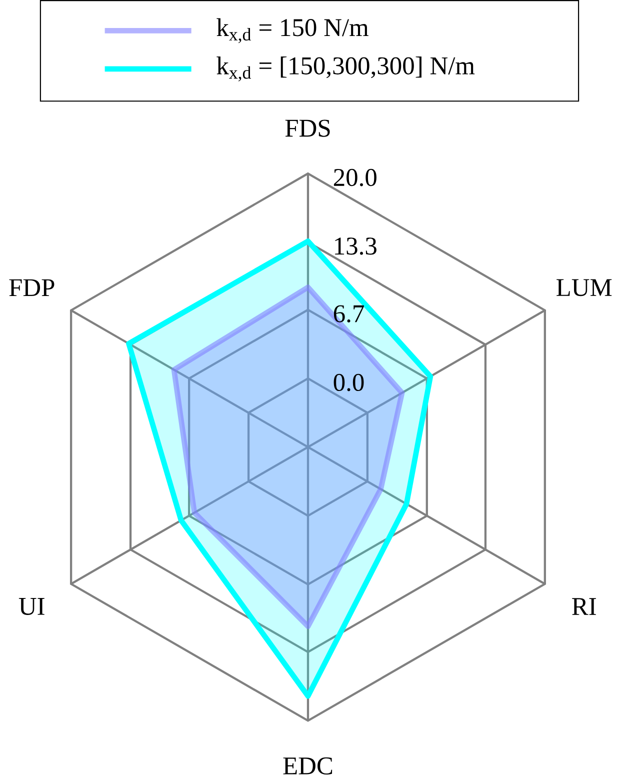 This screenshot has height=783, width=621. I want to click on spoke-label: UI, so click(31, 606).